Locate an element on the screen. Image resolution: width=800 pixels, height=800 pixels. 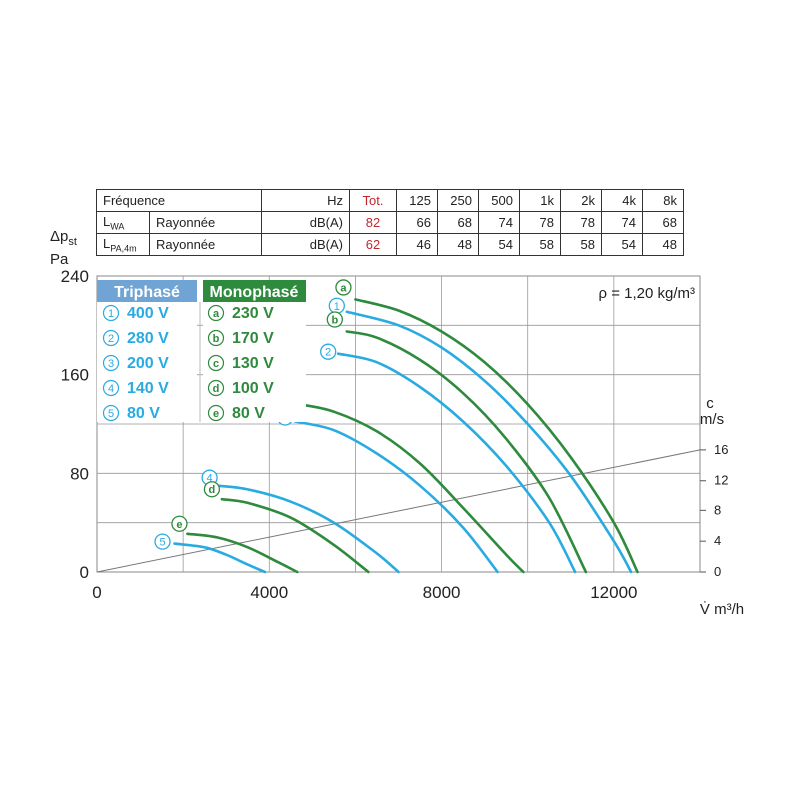
legend-monophase-marker-letter: a is located at coordinates (216, 314).